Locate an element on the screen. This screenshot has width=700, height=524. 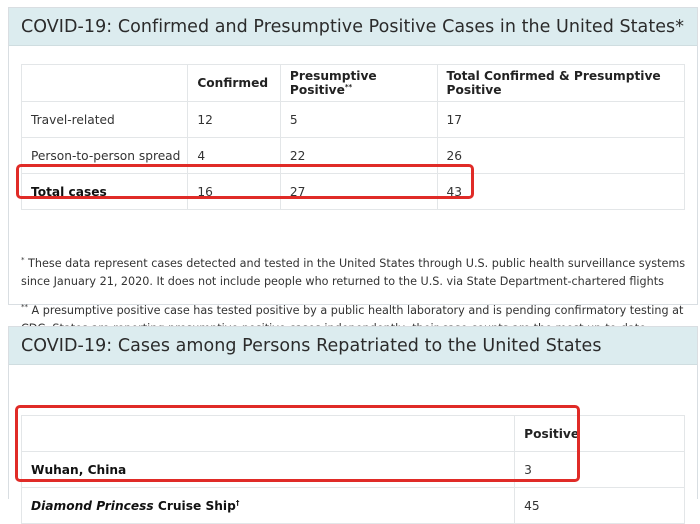
table-row: Wuhan, China 3 is located at coordinates (352, 469).